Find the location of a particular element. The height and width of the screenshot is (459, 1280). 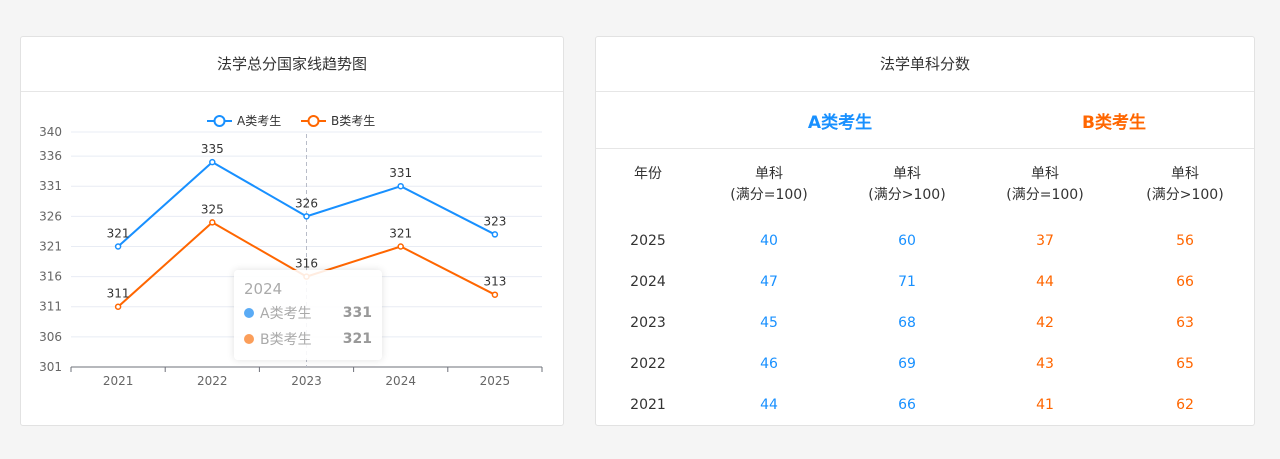

cell-b-full-over100: 65 is located at coordinates (1185, 363).